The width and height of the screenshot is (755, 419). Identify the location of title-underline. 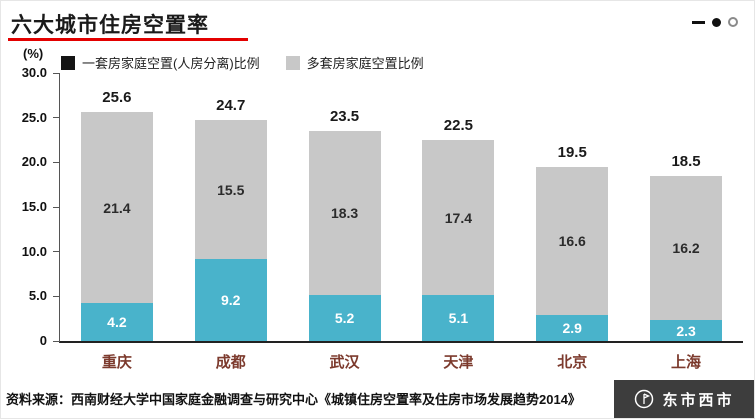
(128, 39).